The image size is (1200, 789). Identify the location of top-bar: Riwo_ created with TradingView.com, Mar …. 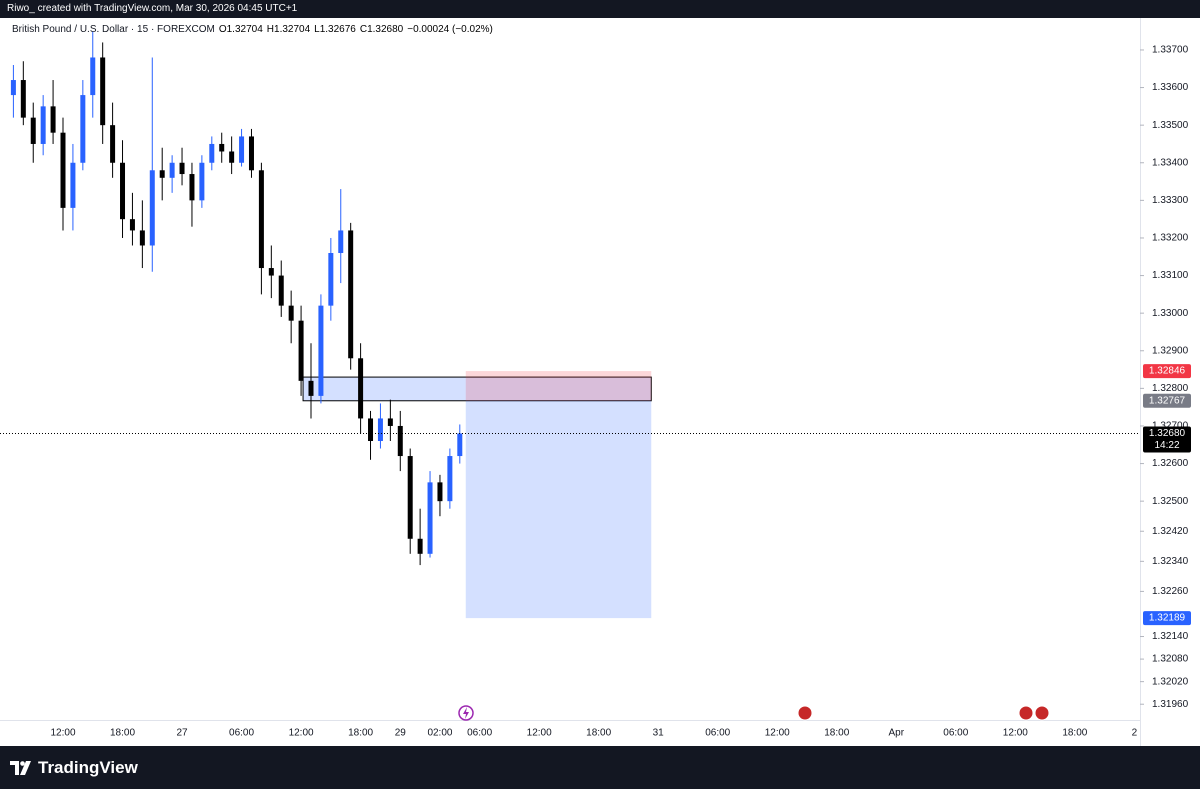
(600, 9).